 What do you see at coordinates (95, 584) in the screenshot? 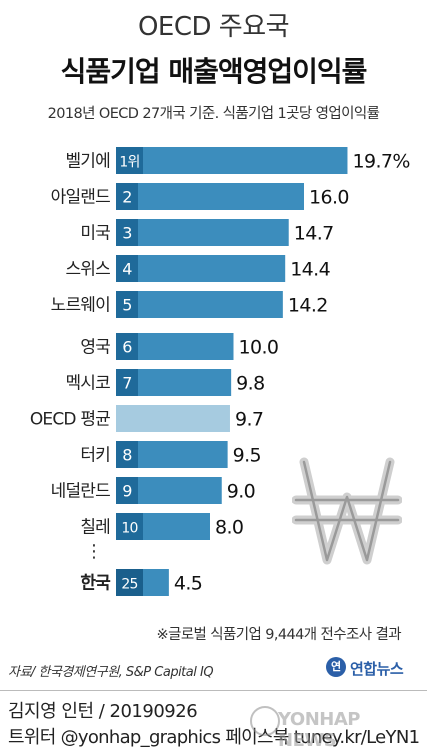
I see `category-label: 한국` at bounding box center [95, 584].